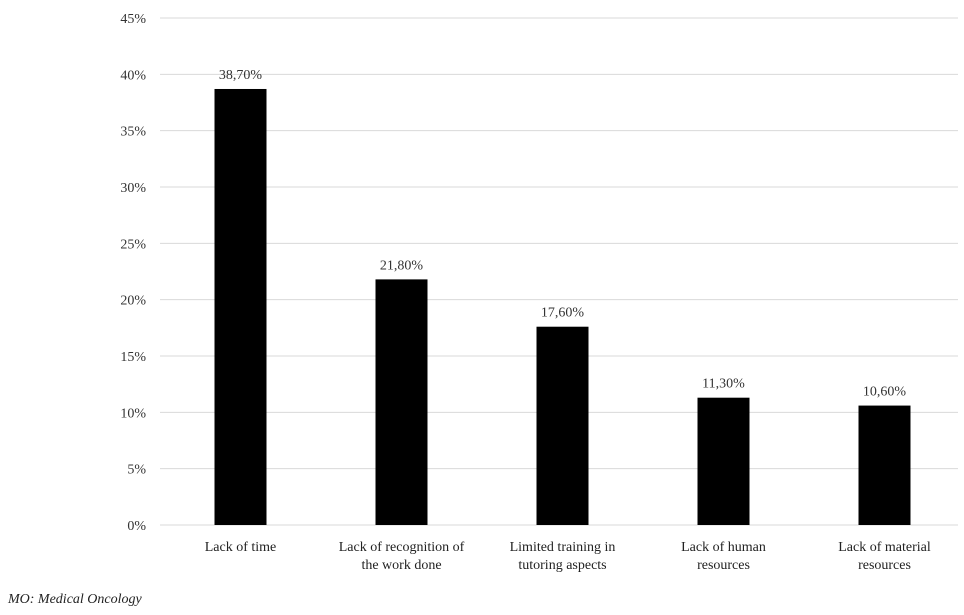 The width and height of the screenshot is (964, 615). Describe the element at coordinates (723, 384) in the screenshot. I see `data-label: 11,30%` at that location.